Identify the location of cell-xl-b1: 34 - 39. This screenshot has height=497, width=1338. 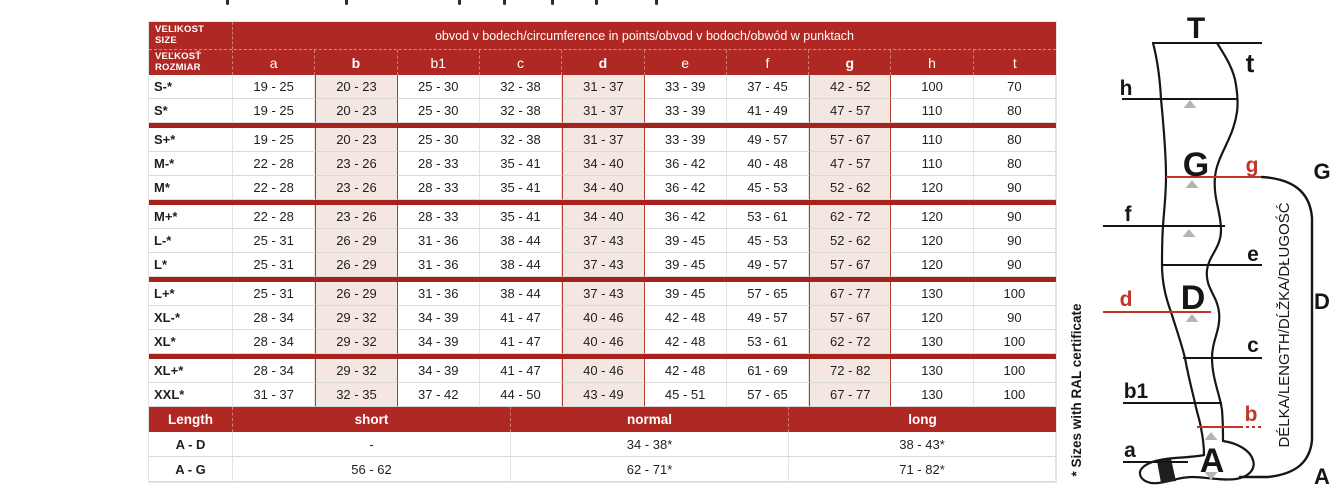
(438, 342).